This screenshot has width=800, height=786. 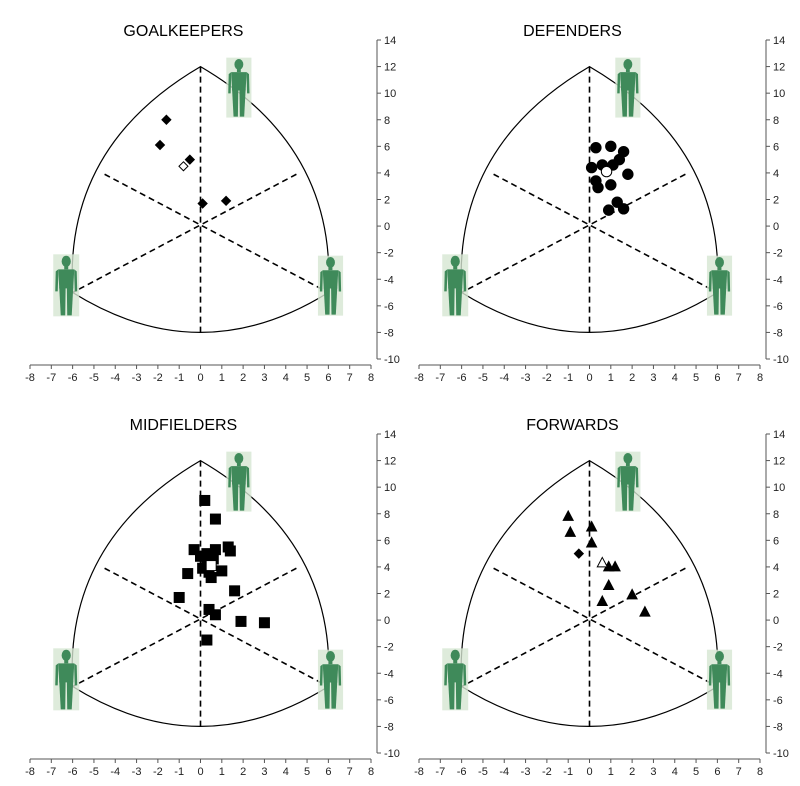 What do you see at coordinates (632, 772) in the screenshot?
I see `x-tick-label: 2` at bounding box center [632, 772].